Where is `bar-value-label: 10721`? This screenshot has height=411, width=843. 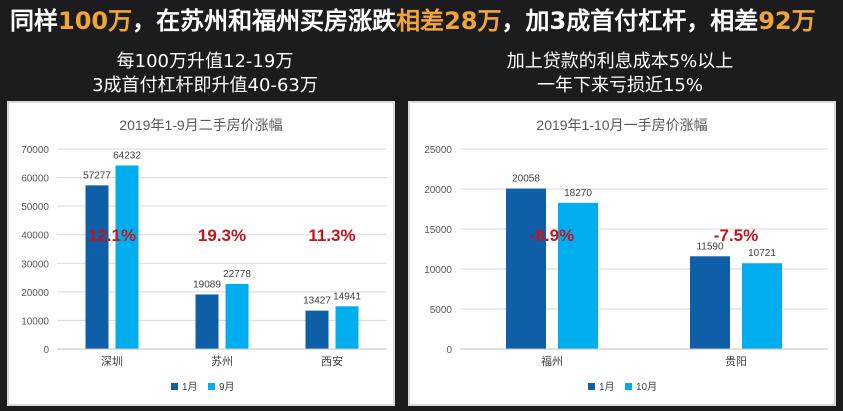
bar-value-label: 10721 is located at coordinates (762, 253).